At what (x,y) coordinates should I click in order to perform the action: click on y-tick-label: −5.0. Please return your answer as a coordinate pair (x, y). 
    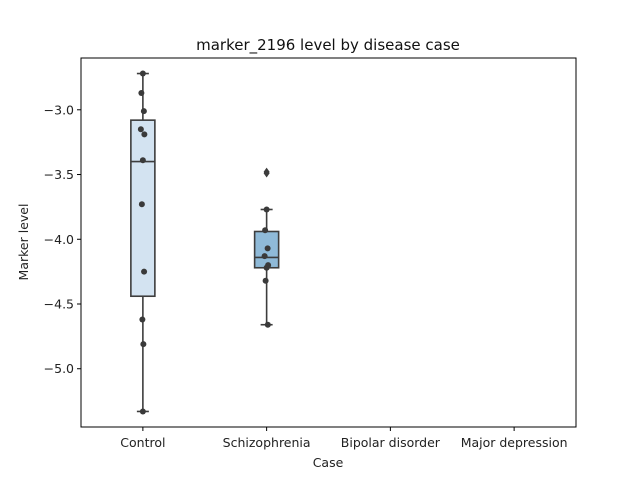
    Looking at the image, I should click on (59, 368).